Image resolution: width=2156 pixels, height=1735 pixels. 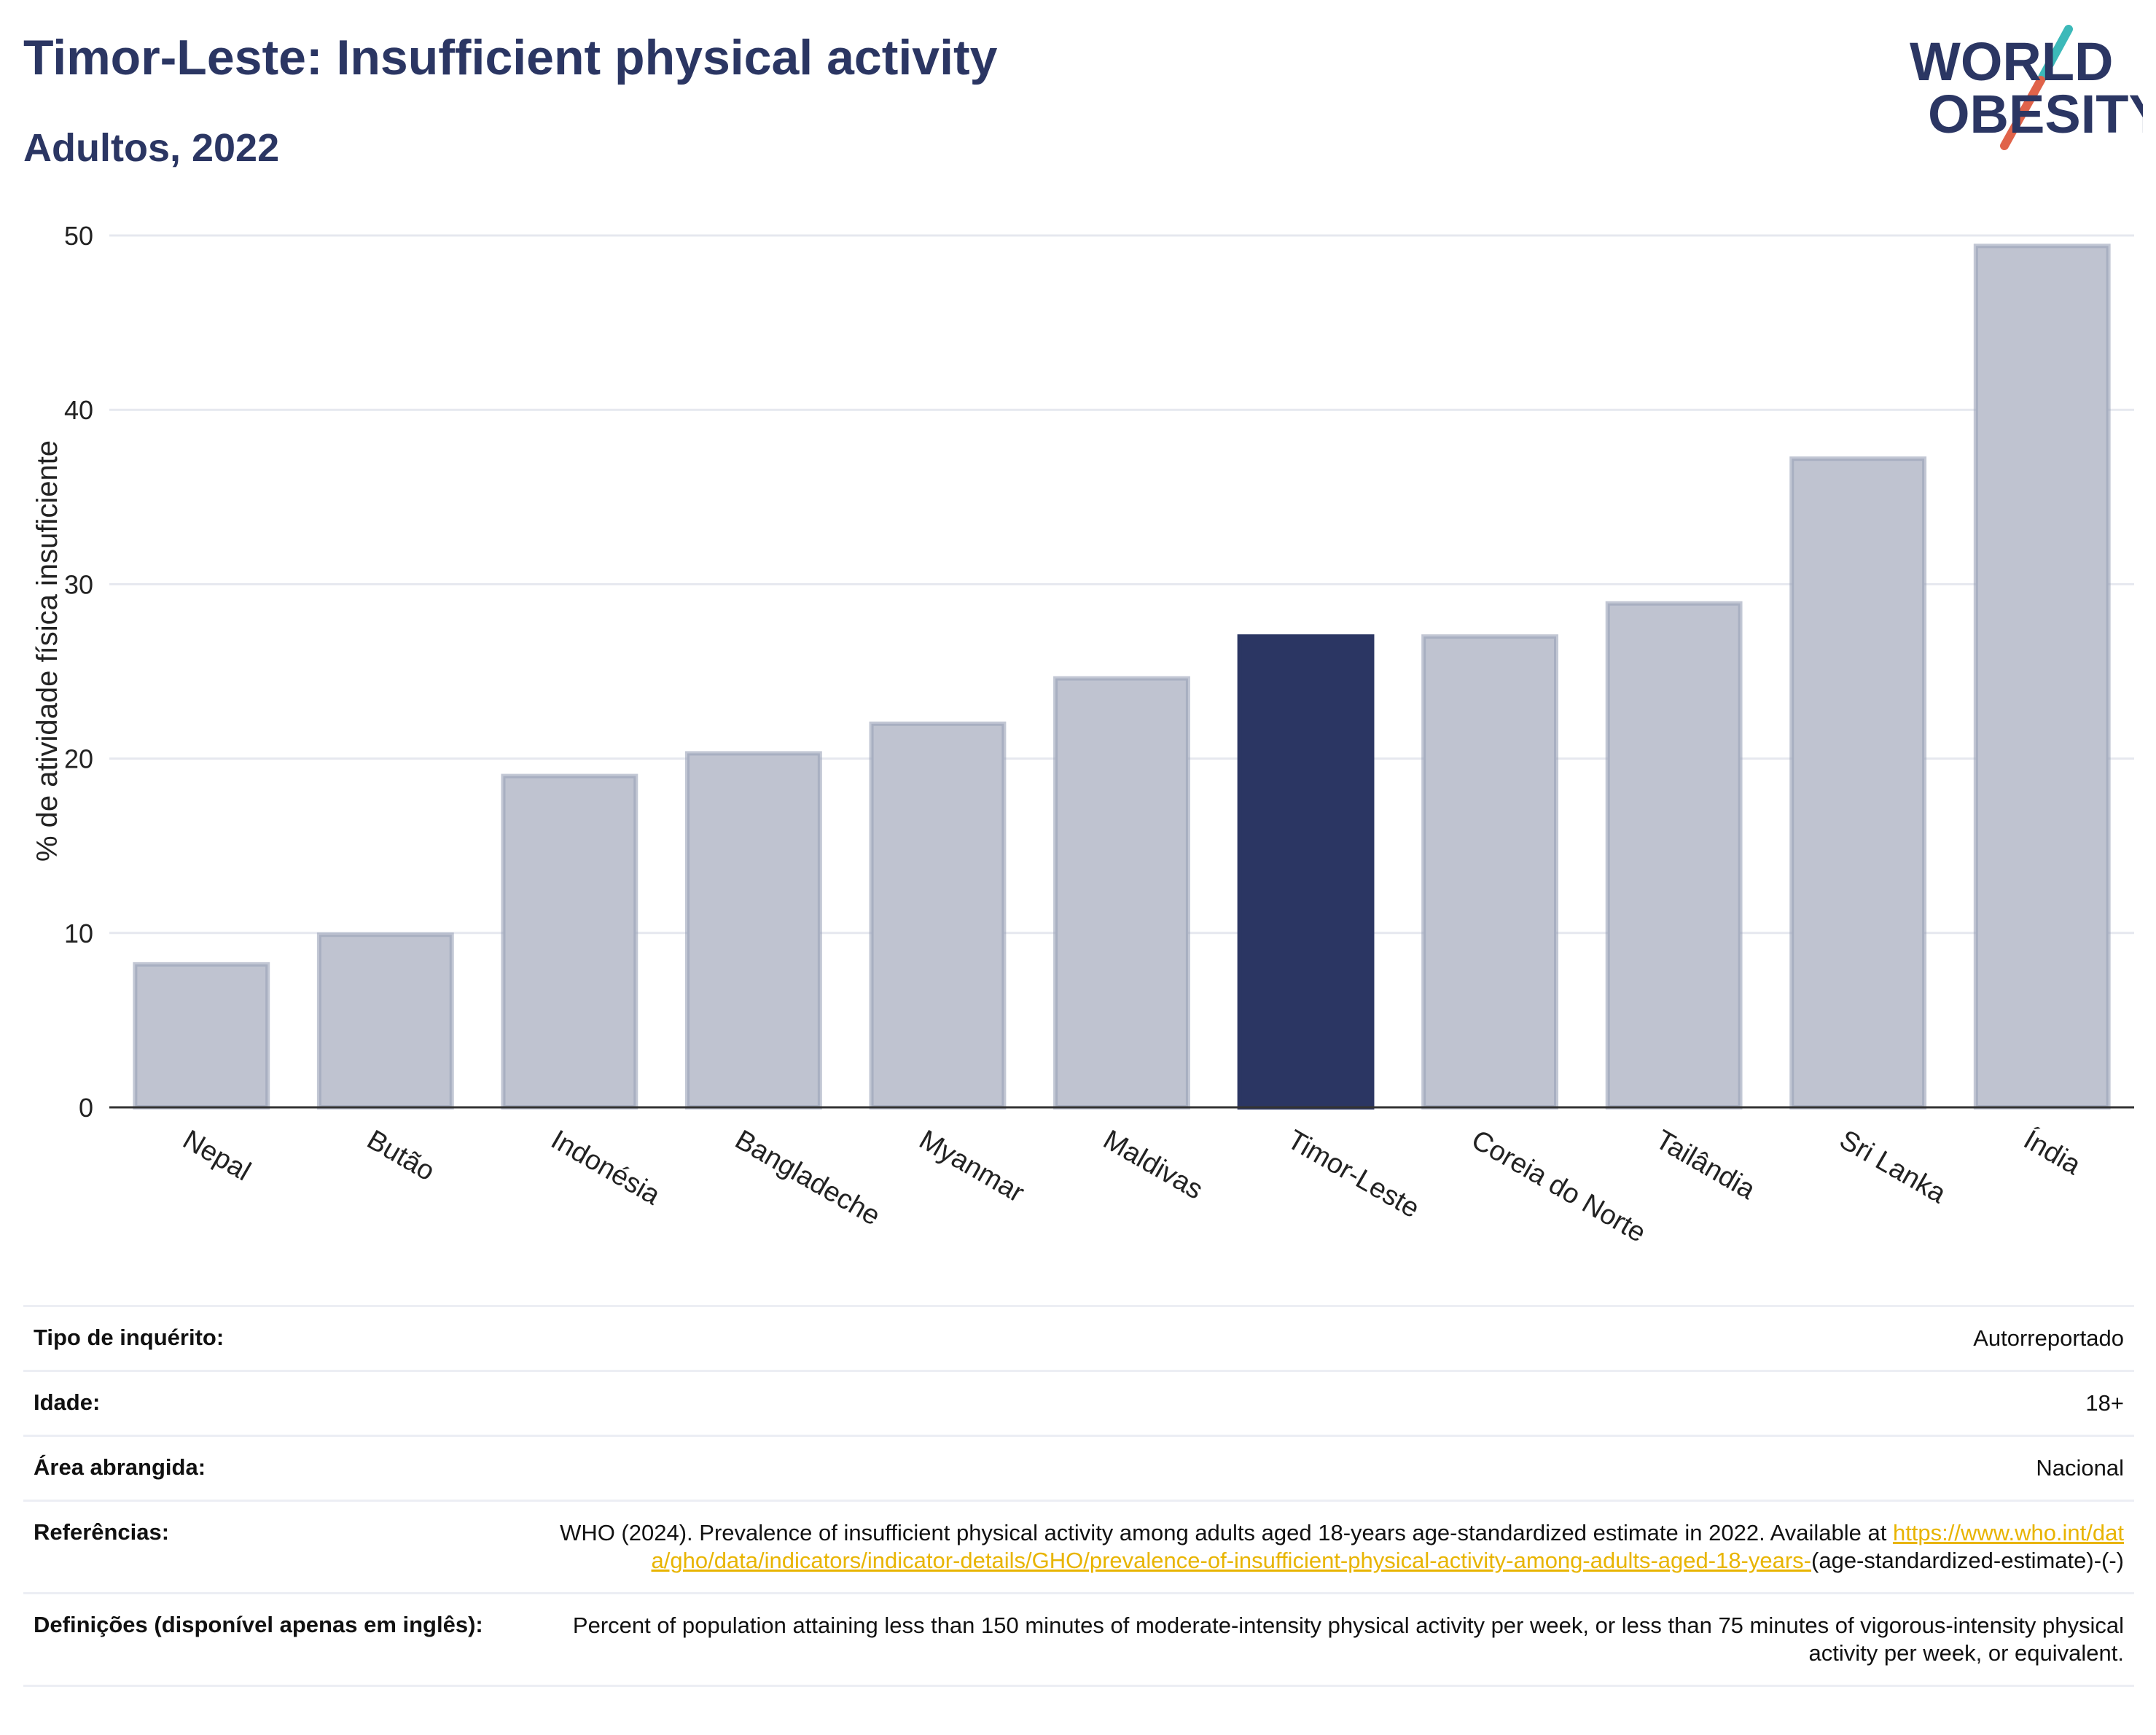 I want to click on x-tick-label: Sri Lanka, so click(x=1894, y=1166).